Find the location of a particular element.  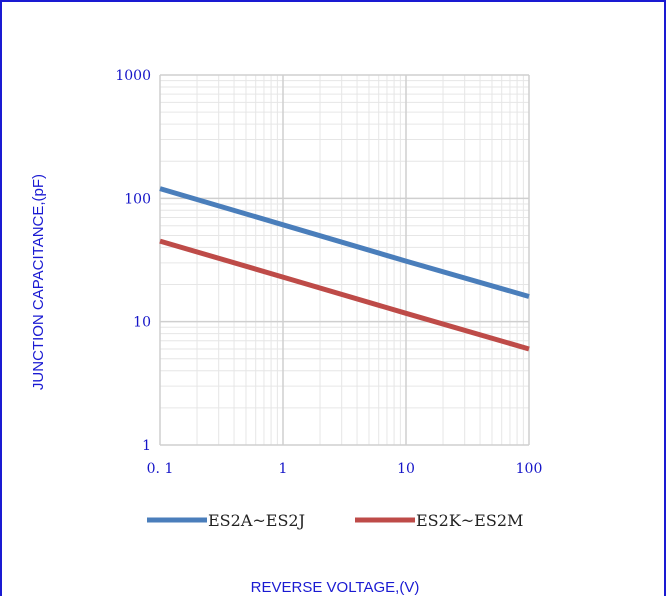

y-tick-label: 1000 is located at coordinates (133, 76).